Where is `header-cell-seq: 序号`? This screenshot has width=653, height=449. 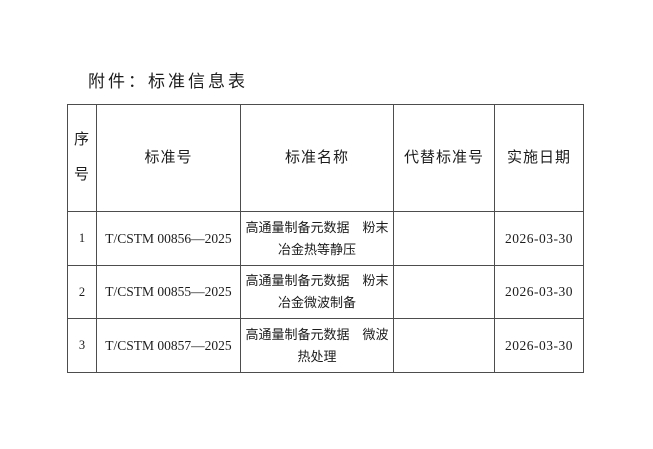
header-cell-seq: 序号 is located at coordinates (82, 158).